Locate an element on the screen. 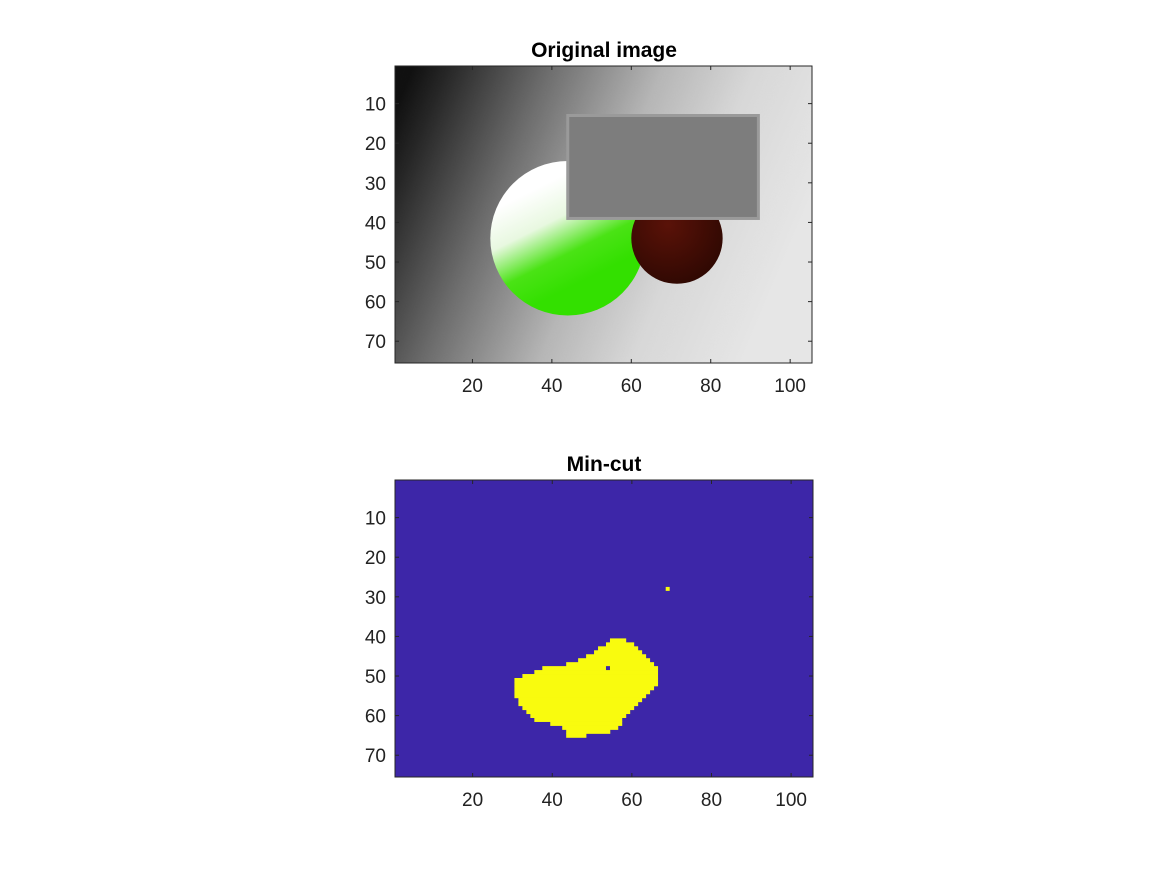 This screenshot has width=1167, height=875. min-cut-image is located at coordinates (604, 628).